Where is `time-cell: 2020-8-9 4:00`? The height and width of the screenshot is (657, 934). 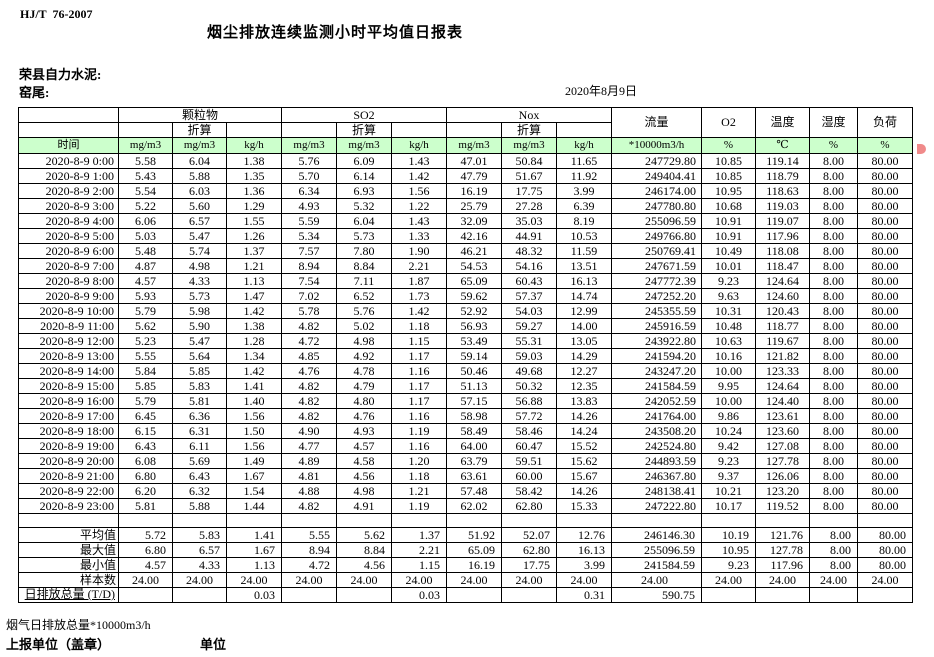
time-cell: 2020-8-9 4:00 is located at coordinates (68, 221).